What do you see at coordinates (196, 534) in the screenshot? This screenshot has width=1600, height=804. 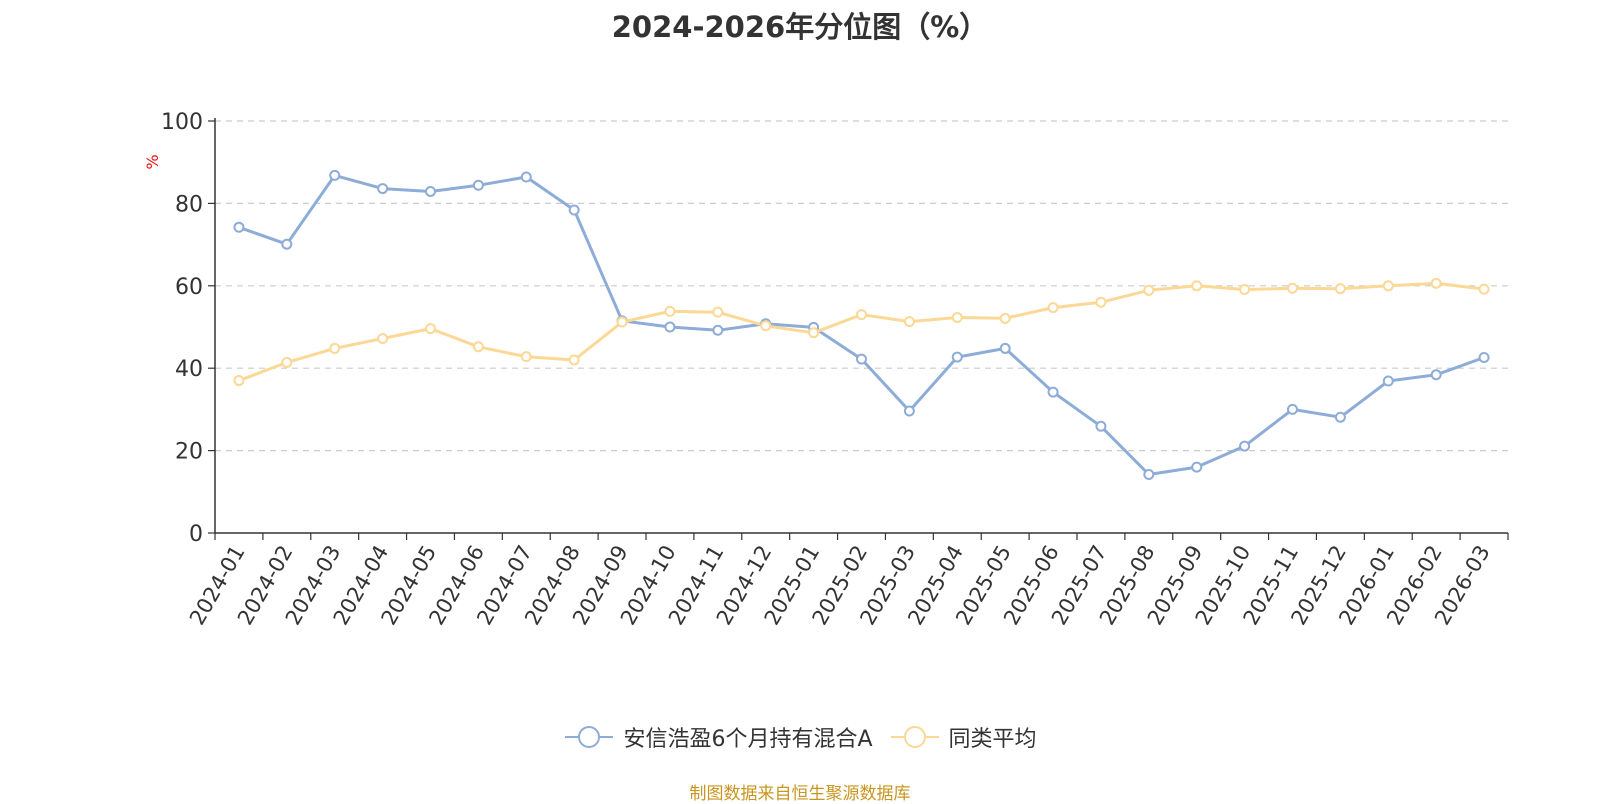 I see `y-tick-label: 0` at bounding box center [196, 534].